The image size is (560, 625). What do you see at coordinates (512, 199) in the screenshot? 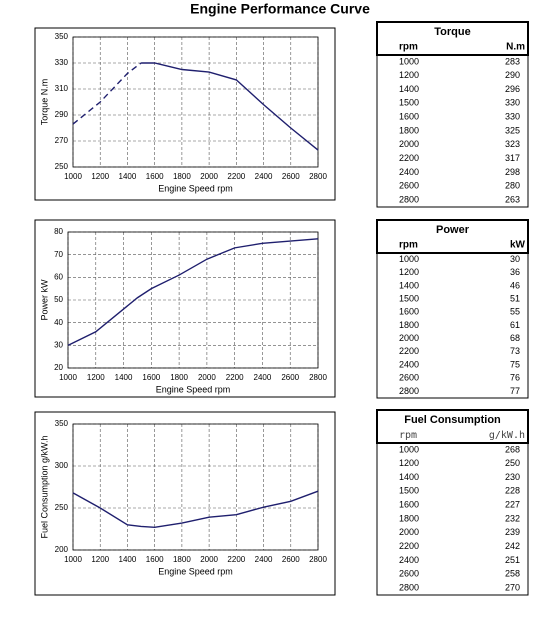
I see `table-cell: 263` at bounding box center [512, 199].